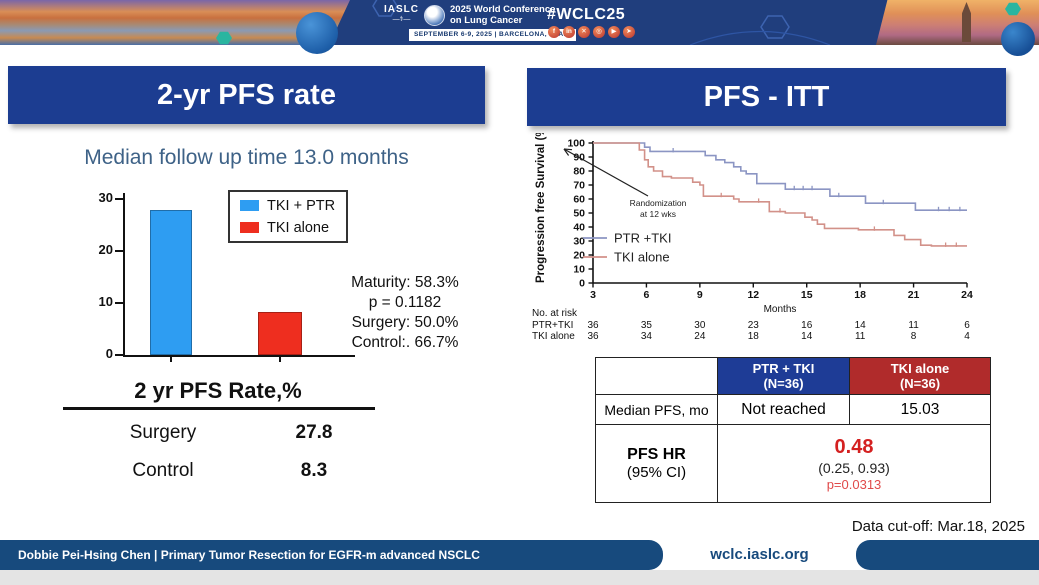  What do you see at coordinates (579, 228) in the screenshot?
I see `y-tick-label: 40` at bounding box center [579, 228].